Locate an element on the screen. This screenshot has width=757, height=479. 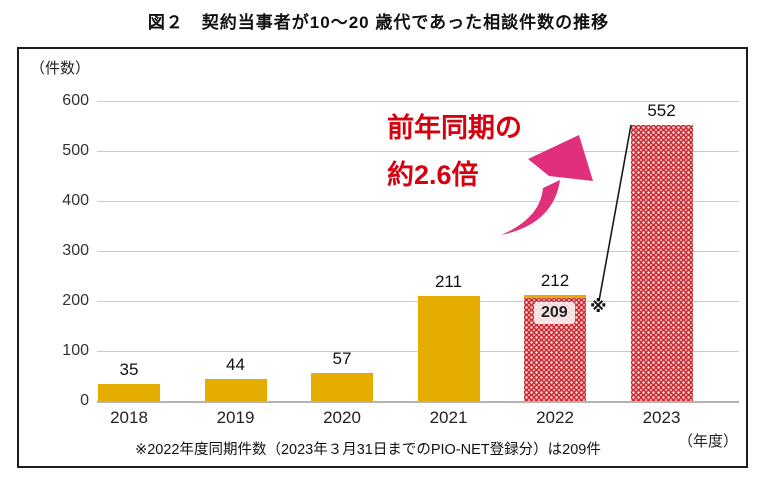
x-tick-label-2020: 2020 is located at coordinates (342, 417).